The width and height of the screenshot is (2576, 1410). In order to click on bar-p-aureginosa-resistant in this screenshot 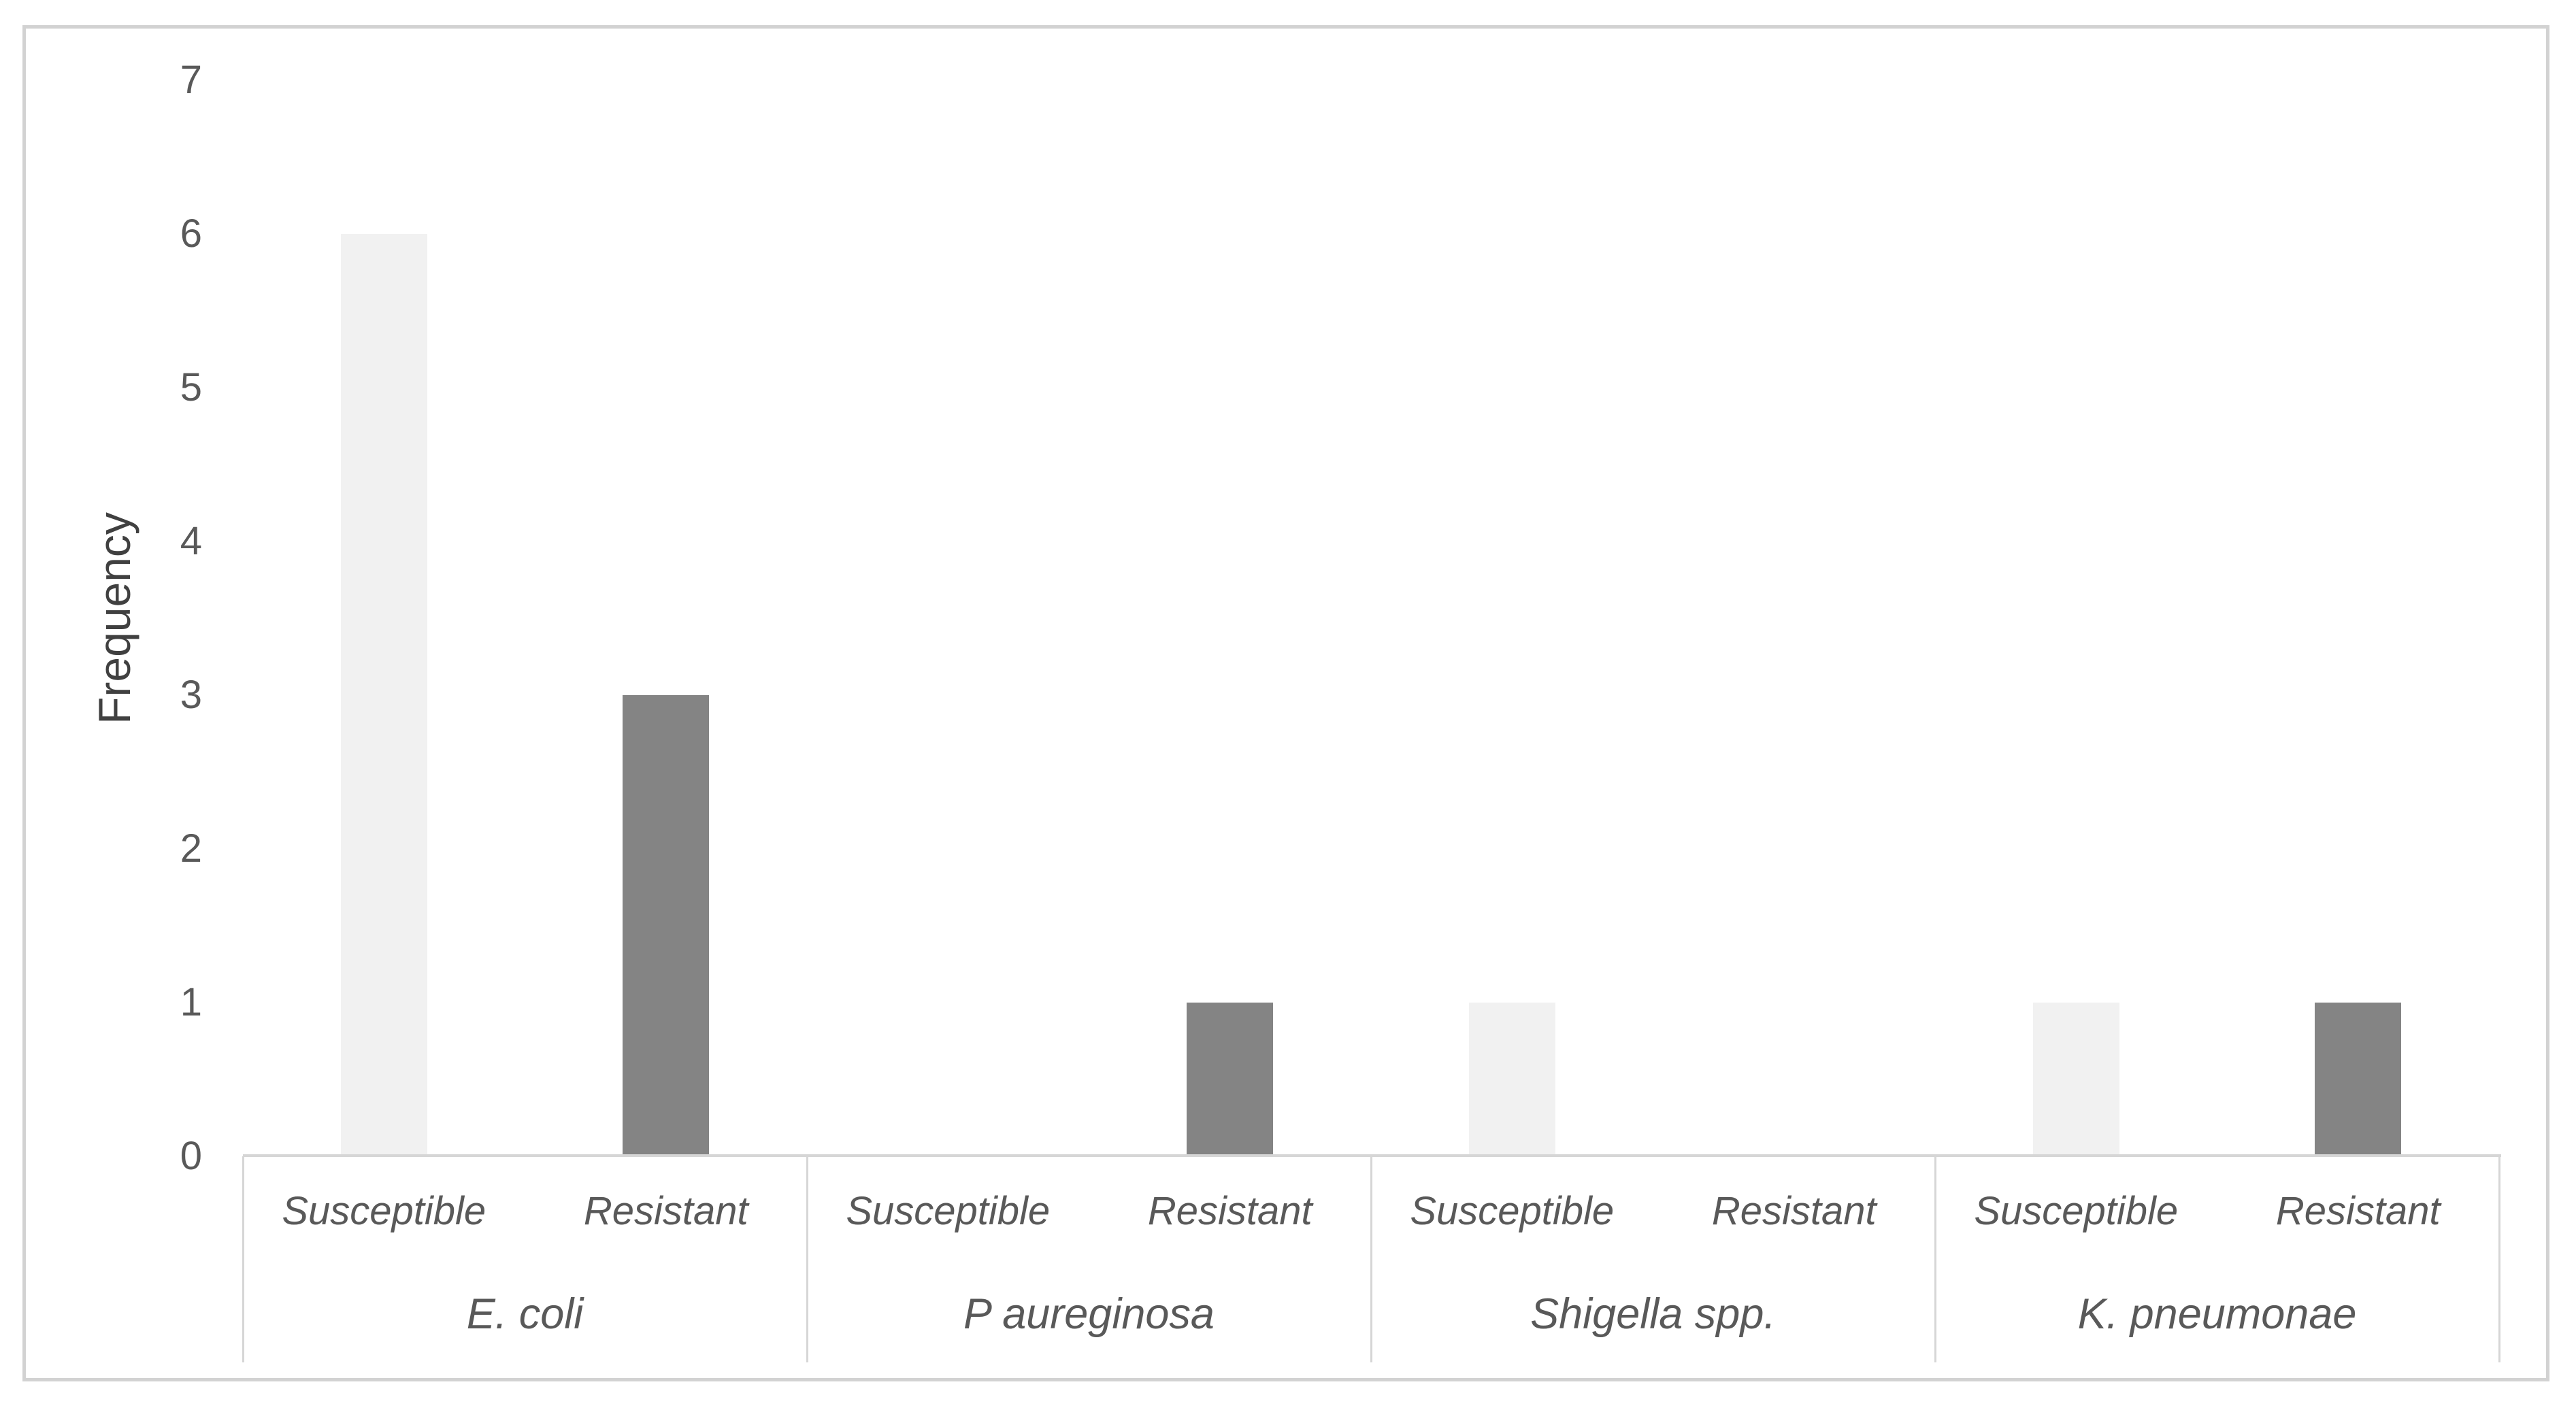, I will do `click(1231, 1079)`.